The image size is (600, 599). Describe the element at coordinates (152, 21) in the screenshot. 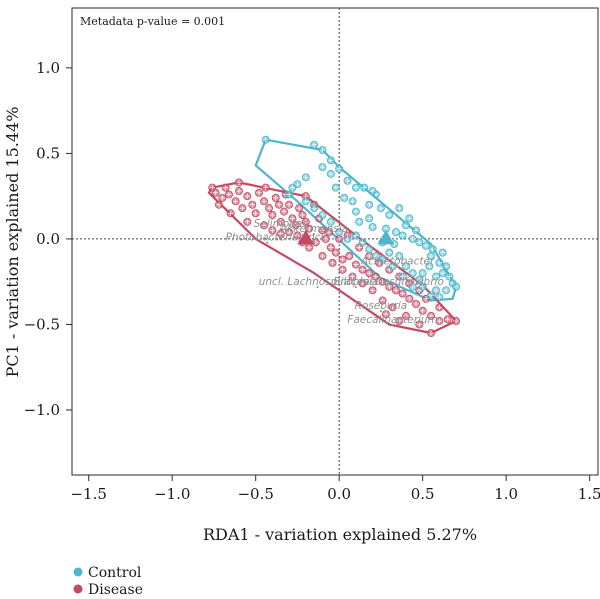

I see `metadata-p-value-annotation: Metadata p-value = 0.001` at that location.